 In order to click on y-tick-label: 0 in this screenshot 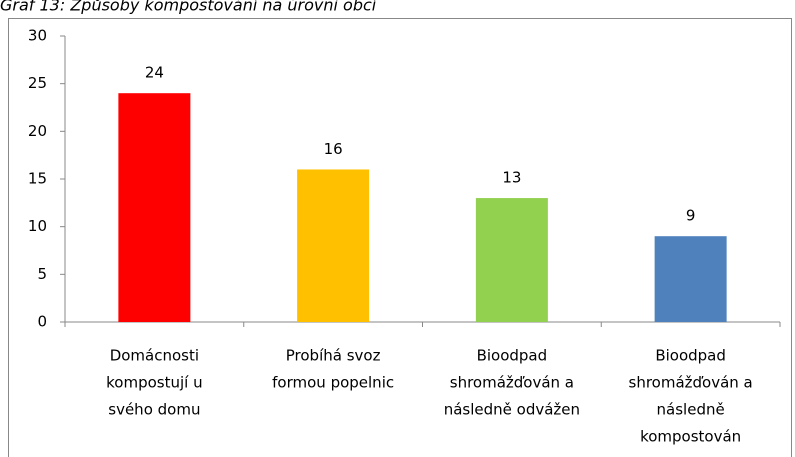, I will do `click(42, 322)`.